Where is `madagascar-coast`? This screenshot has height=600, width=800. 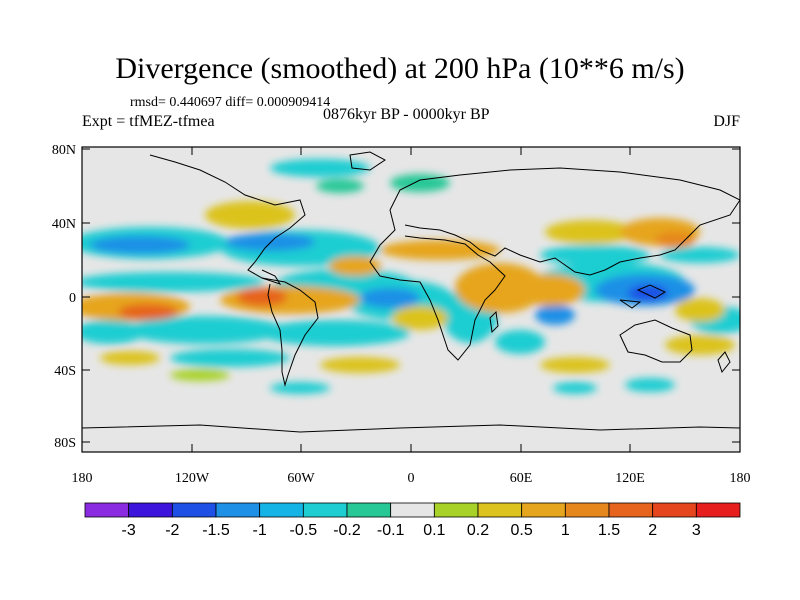 madagascar-coast is located at coordinates (494, 322).